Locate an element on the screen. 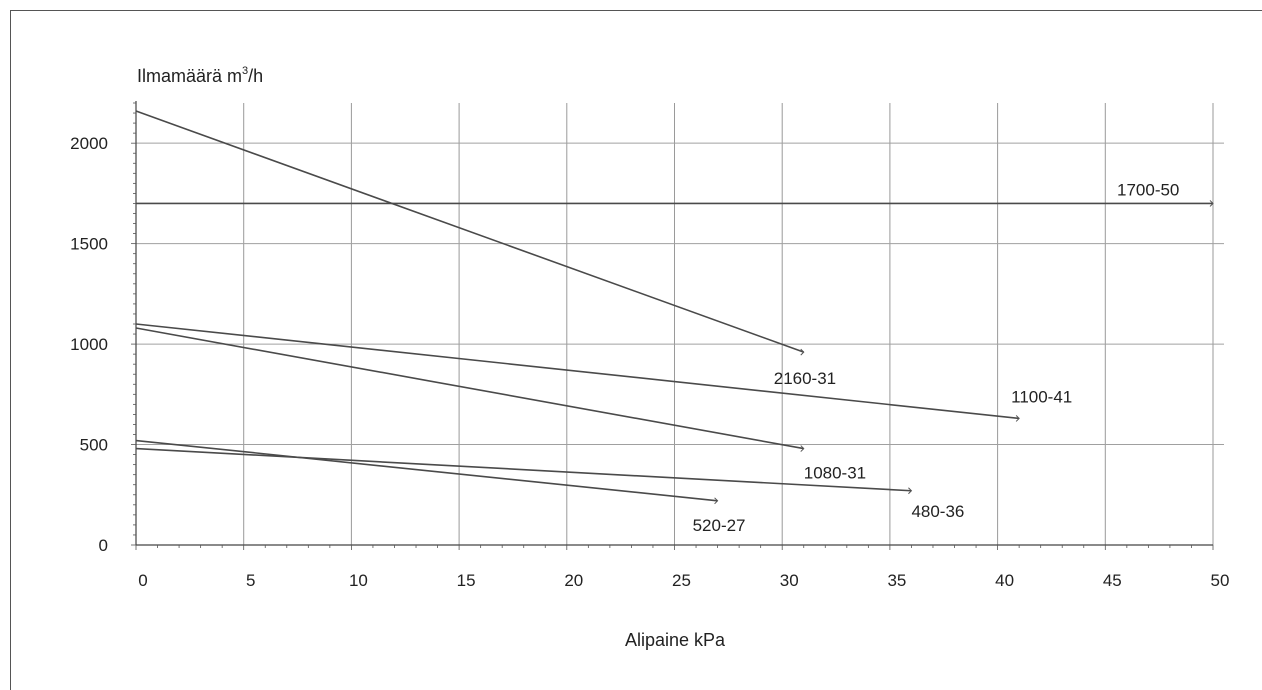  y-tick-label-1000: 1000 is located at coordinates (89, 344).